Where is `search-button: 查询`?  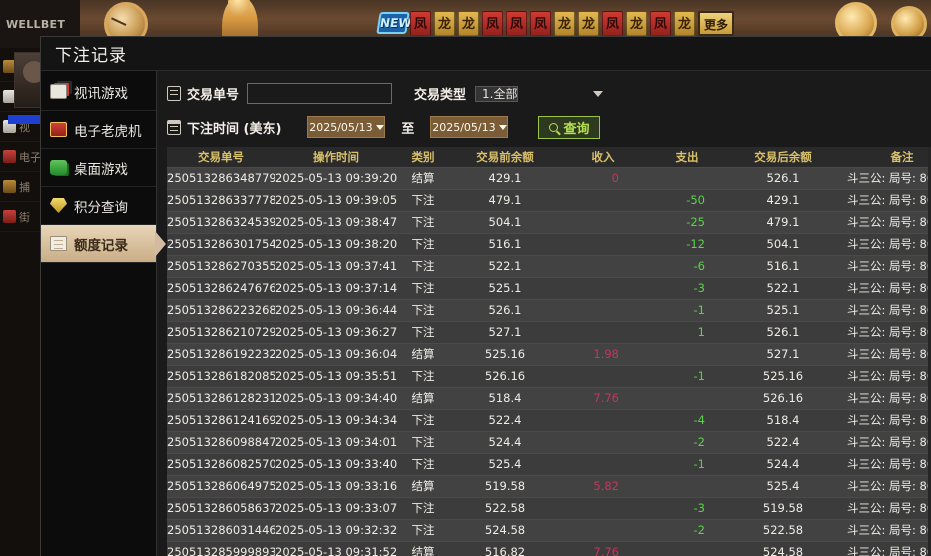
search-button: 查询 is located at coordinates (569, 127).